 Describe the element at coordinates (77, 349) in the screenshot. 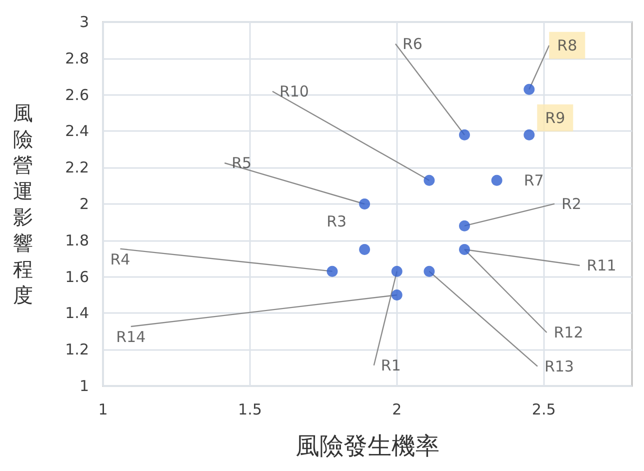

I see `y-tick-label: 1.2` at that location.